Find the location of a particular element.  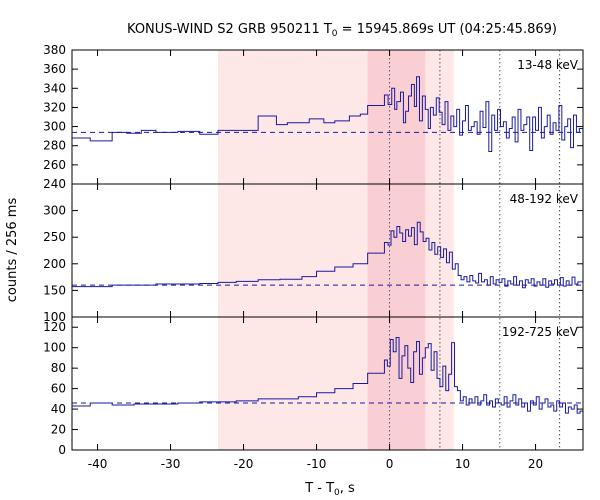

y-tick-label: 250 is located at coordinates (54, 237).